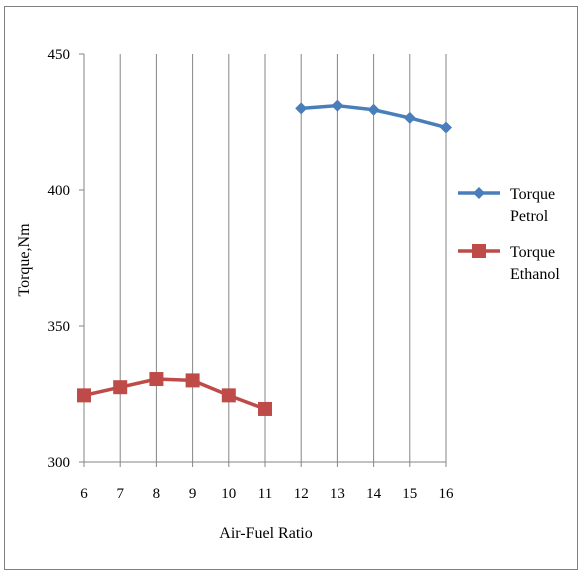  I want to click on y-axis-title: Torque,Nm, so click(24, 260).